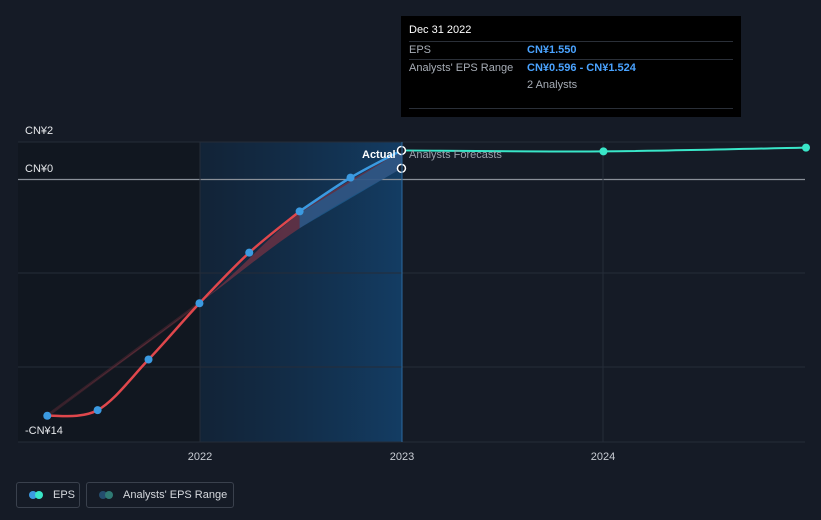 The image size is (821, 520). I want to click on range-legend-icon, so click(107, 495).